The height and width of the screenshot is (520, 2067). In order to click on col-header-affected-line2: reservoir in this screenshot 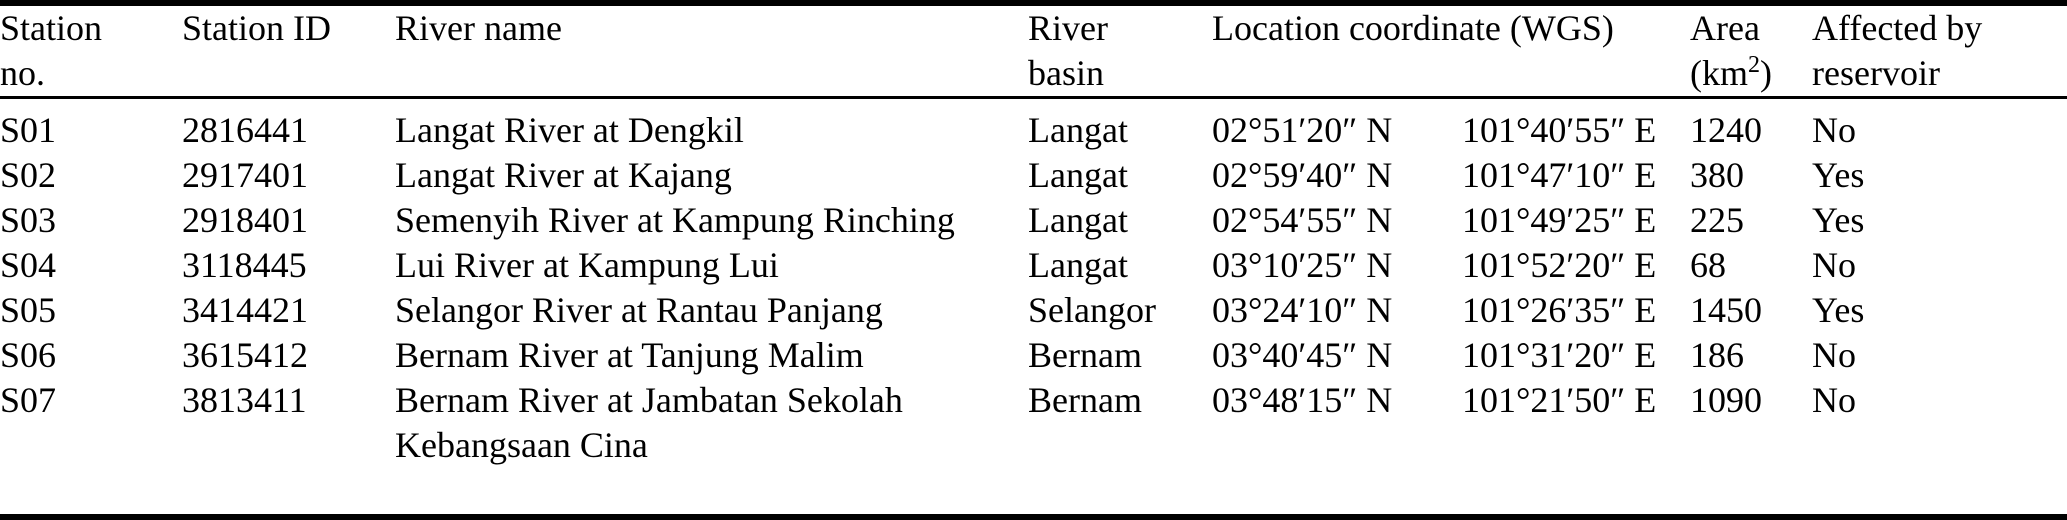, I will do `click(1876, 73)`.